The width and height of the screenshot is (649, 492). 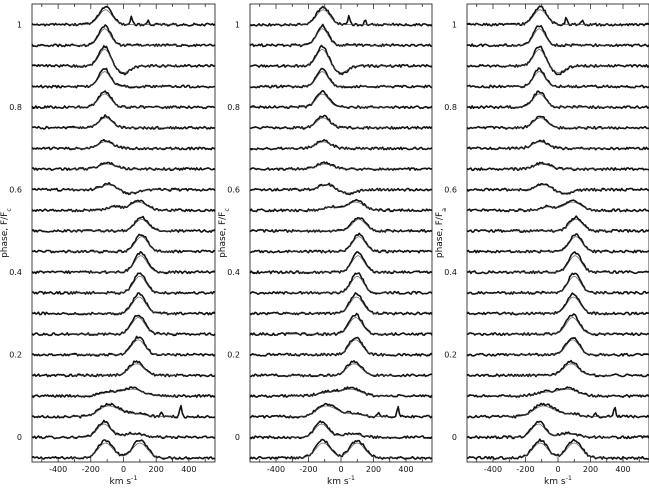 I want to click on x-axis-label-superscript: -1, so click(x=352, y=478).